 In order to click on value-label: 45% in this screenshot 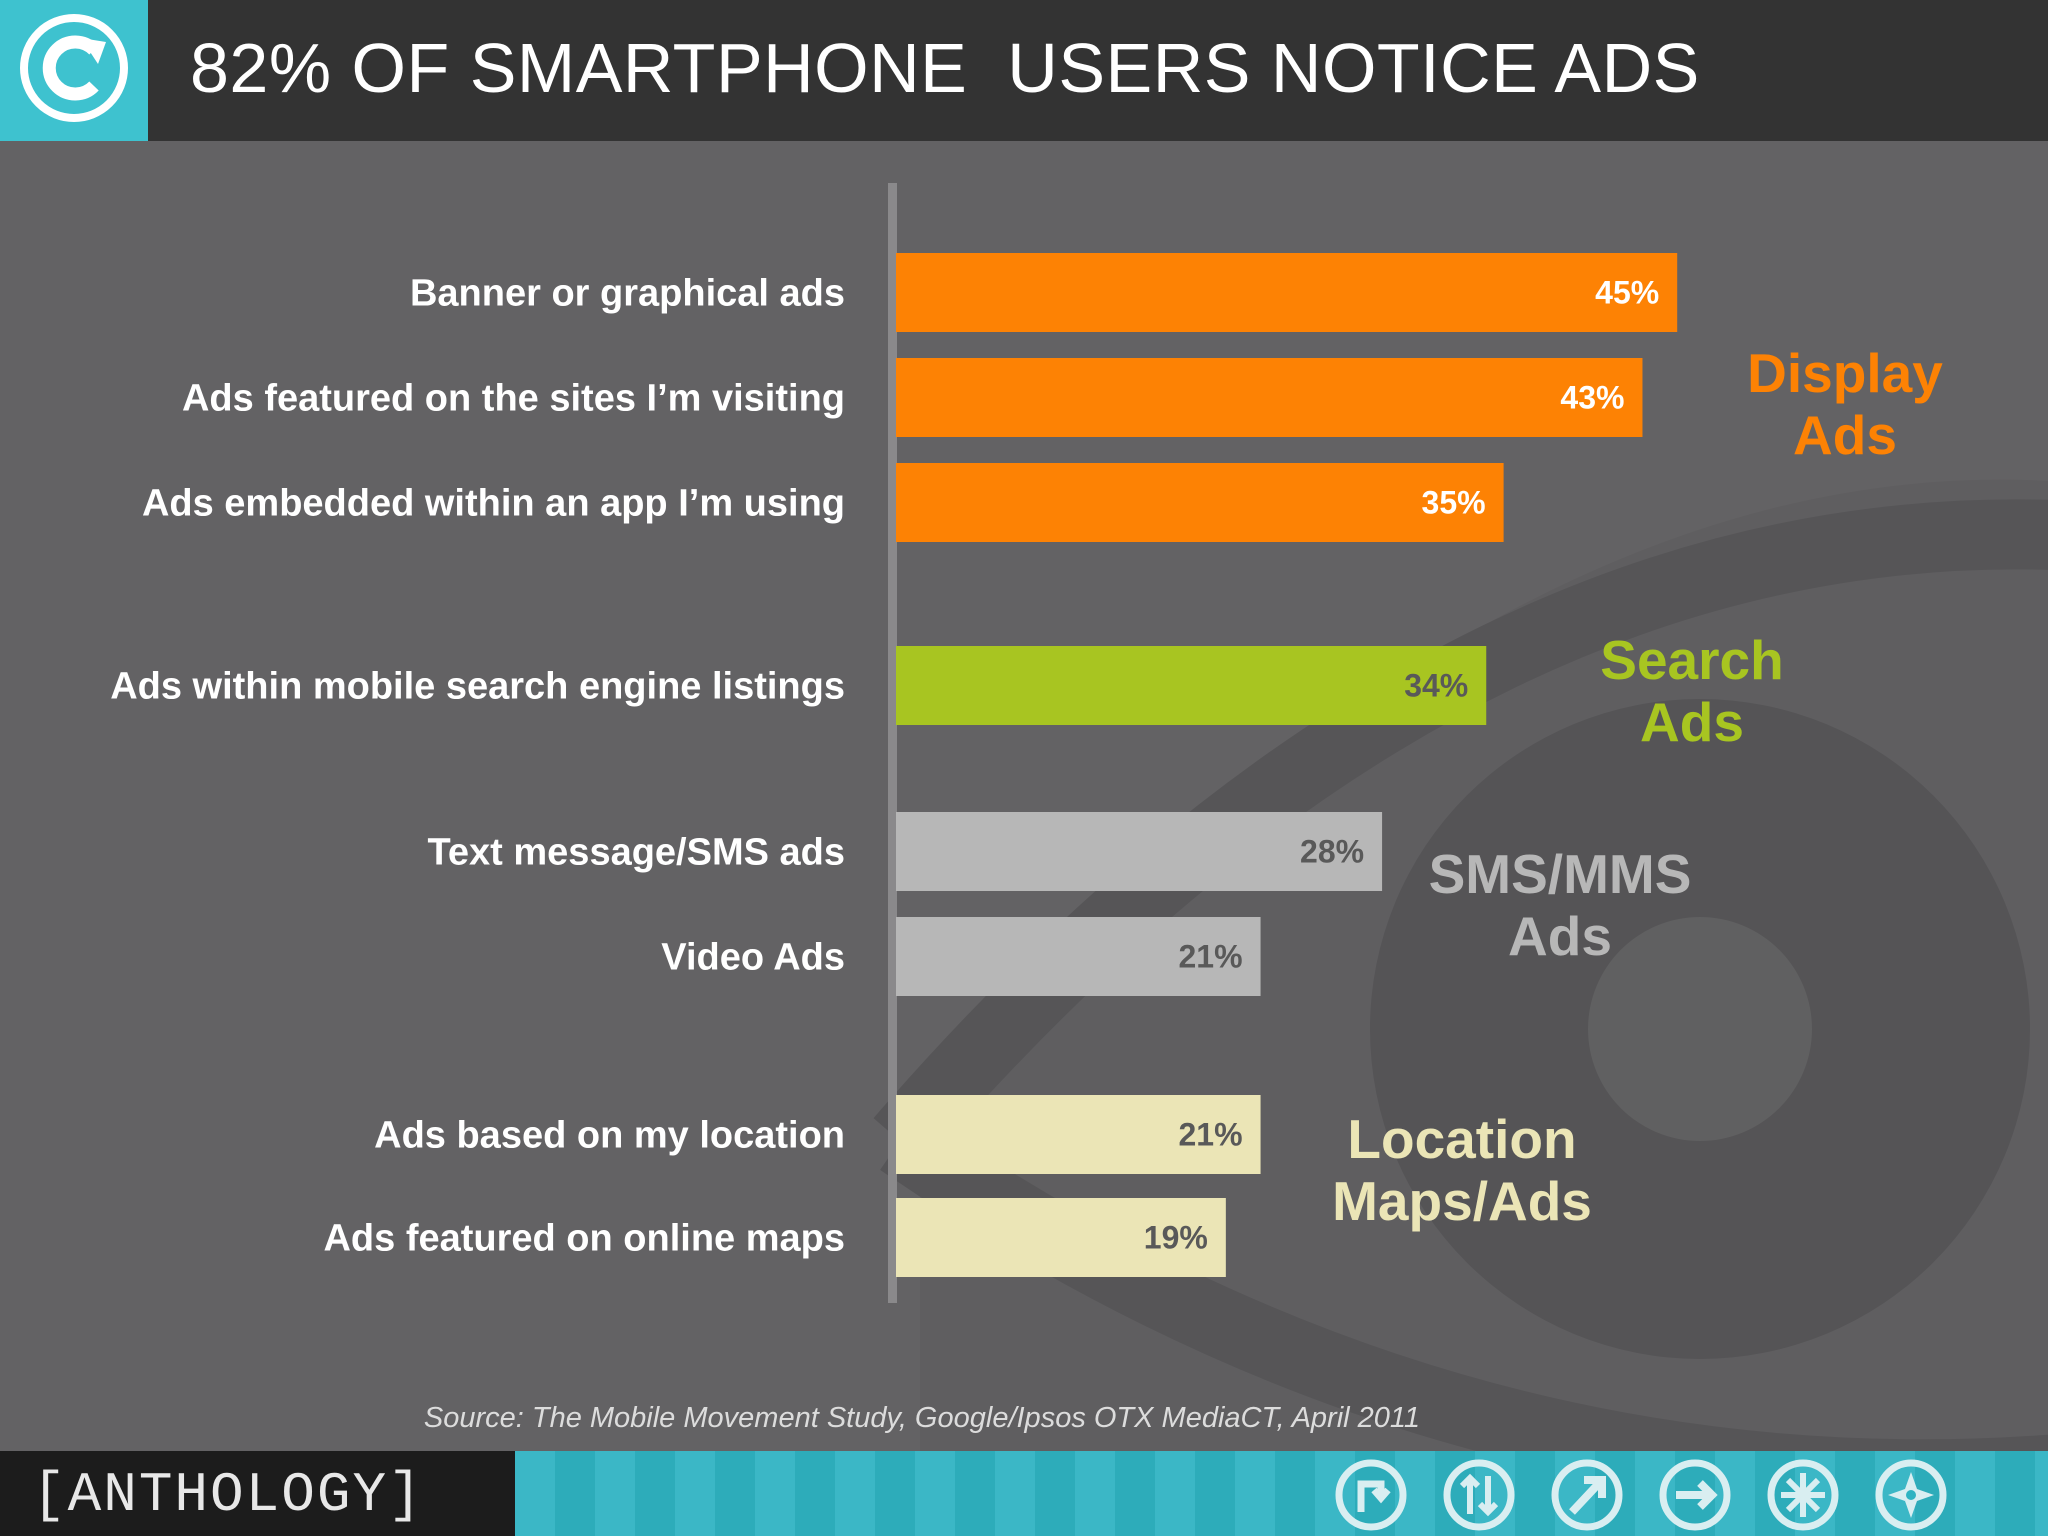, I will do `click(1627, 293)`.